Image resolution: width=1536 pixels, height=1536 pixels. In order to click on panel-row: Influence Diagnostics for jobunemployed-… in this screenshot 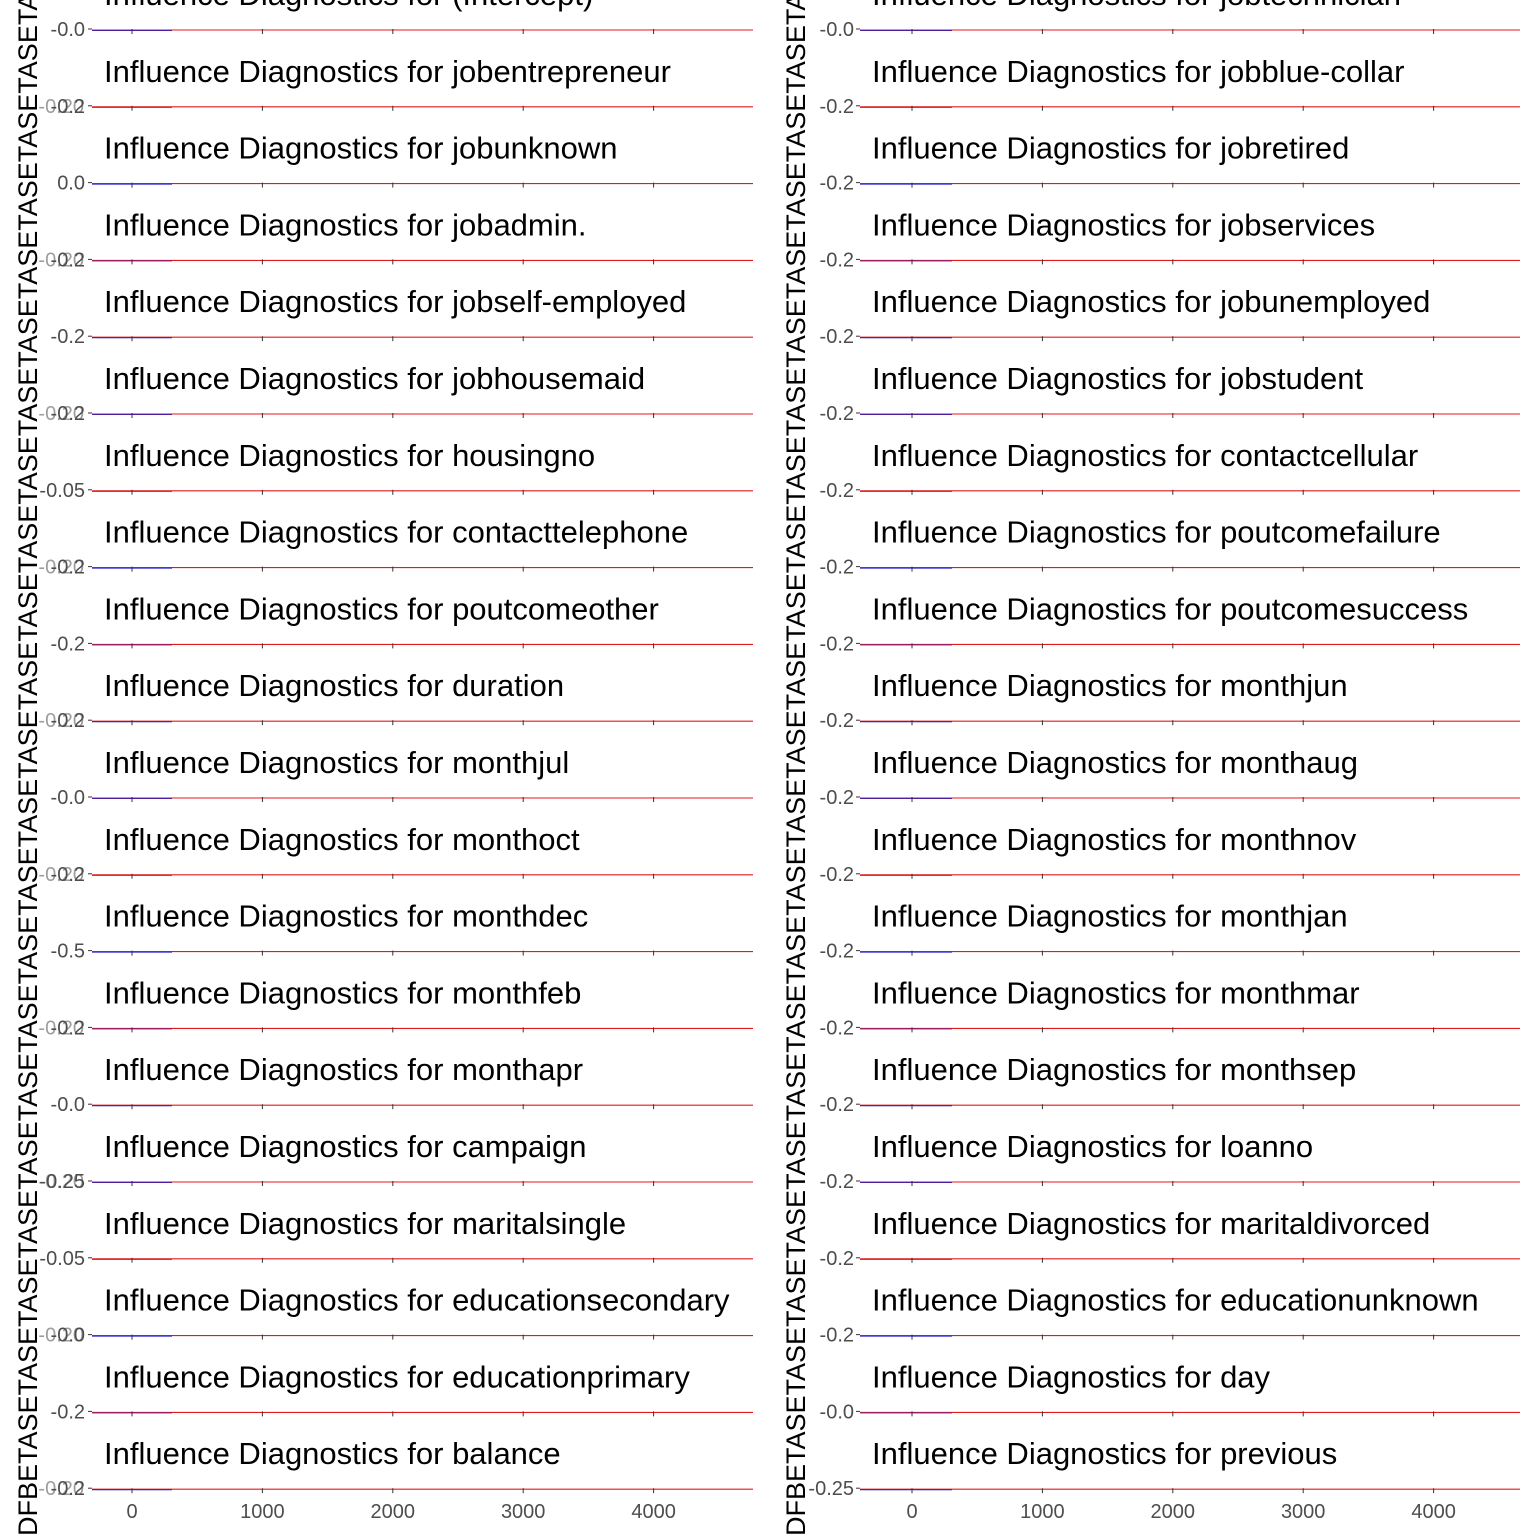, I will do `click(1170, 316)`.